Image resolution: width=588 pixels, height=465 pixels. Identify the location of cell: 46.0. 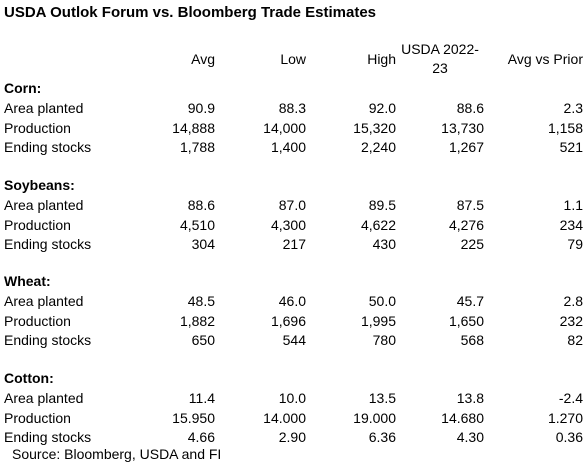
(292, 301).